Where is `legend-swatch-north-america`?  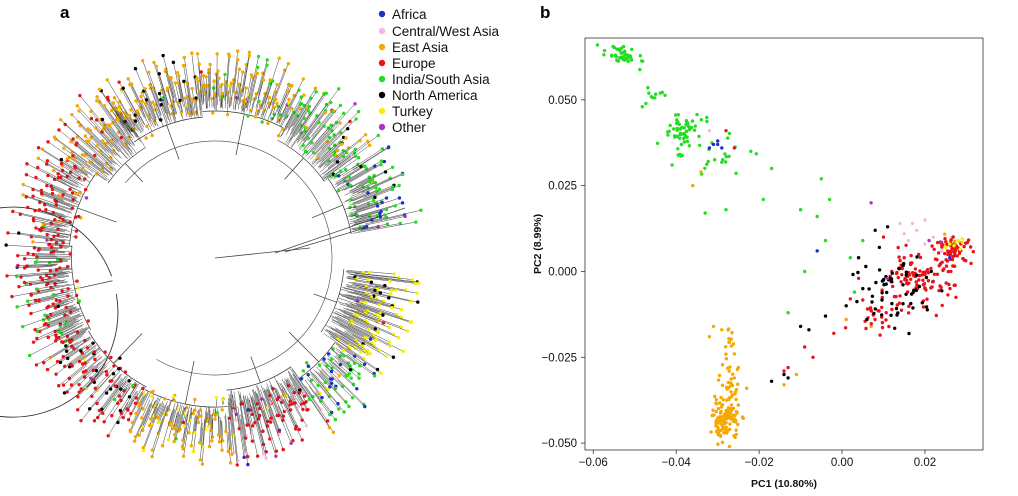 legend-swatch-north-america is located at coordinates (382, 95).